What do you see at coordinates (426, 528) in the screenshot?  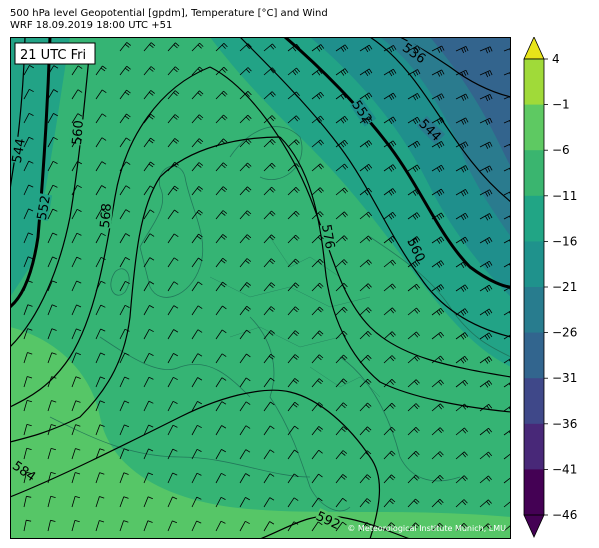 I see `credit-text: © Meteorological Institute Munich, LMU` at bounding box center [426, 528].